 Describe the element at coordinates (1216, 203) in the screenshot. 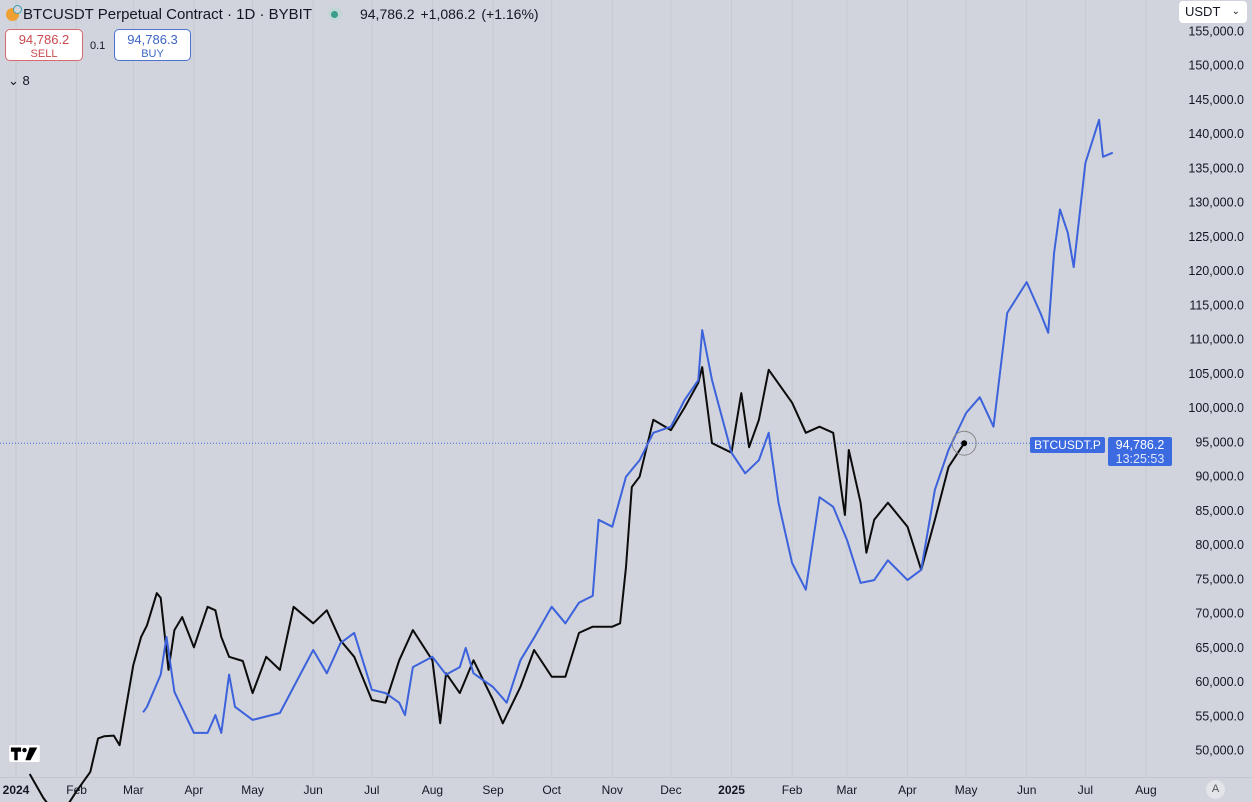

I see `y-tick-label: 130,000.0` at that location.